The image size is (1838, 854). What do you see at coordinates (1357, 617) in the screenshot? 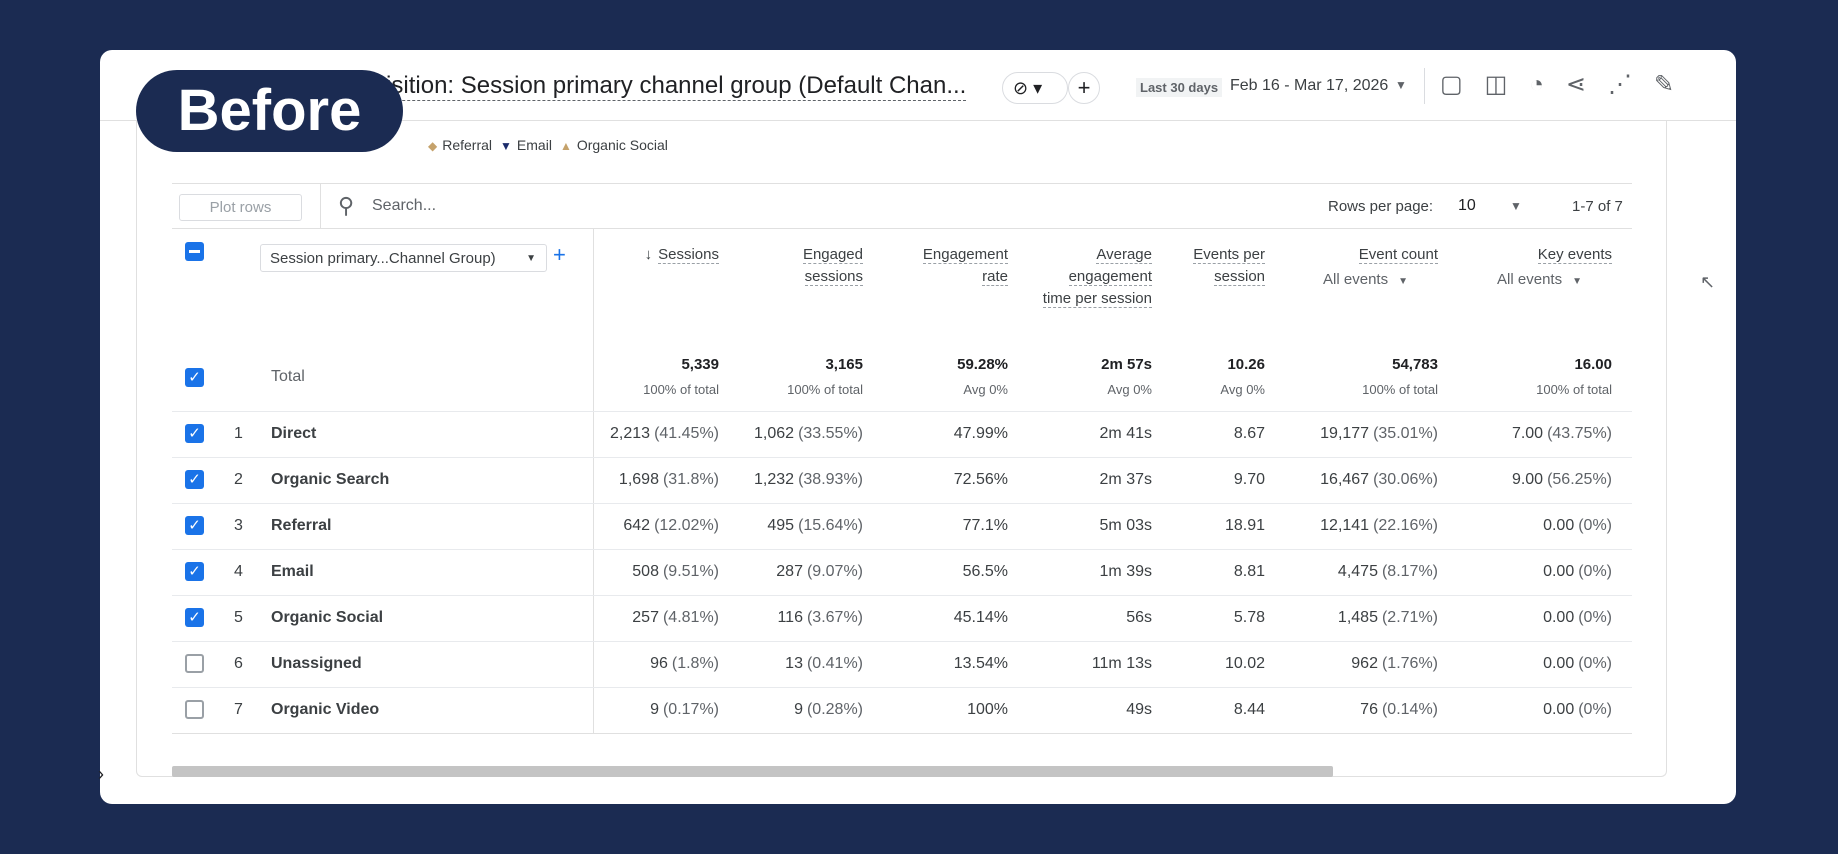
I see `cell-value: 1,485` at bounding box center [1357, 617].